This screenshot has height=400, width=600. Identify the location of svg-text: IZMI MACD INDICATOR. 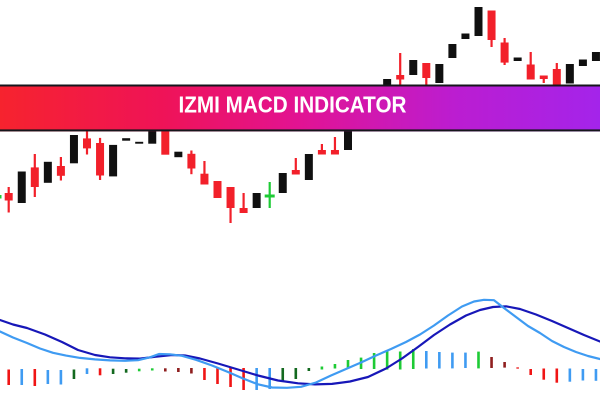
(293, 105).